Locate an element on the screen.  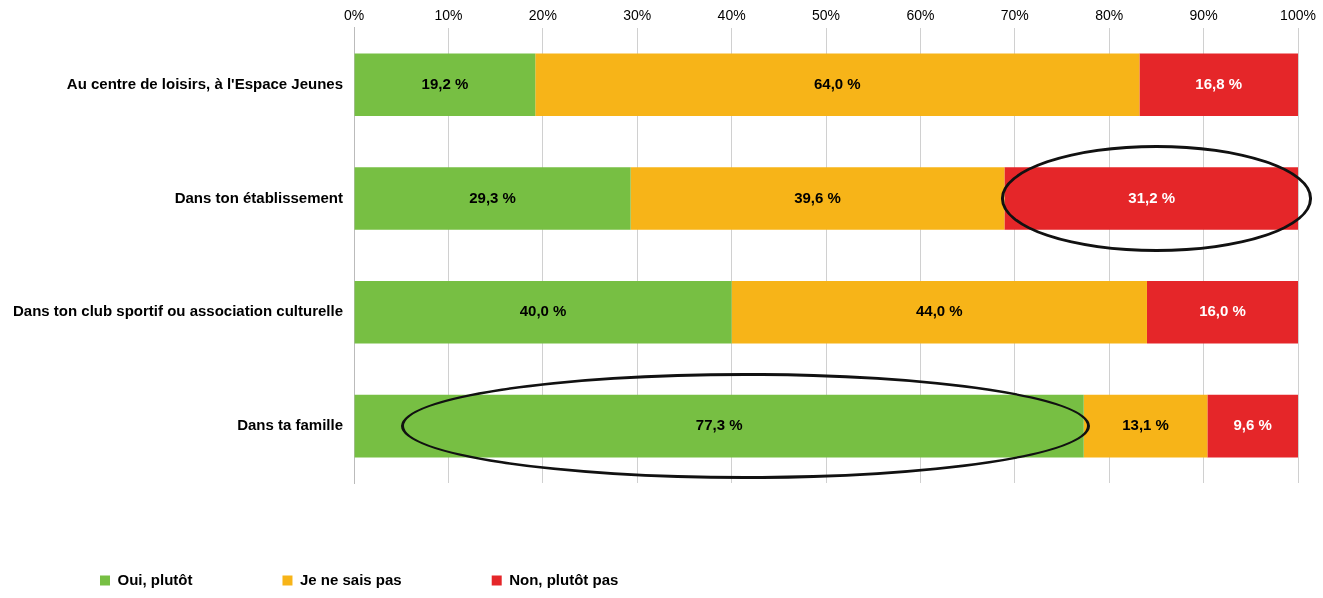
data-label: 44,0 % is located at coordinates (939, 311).